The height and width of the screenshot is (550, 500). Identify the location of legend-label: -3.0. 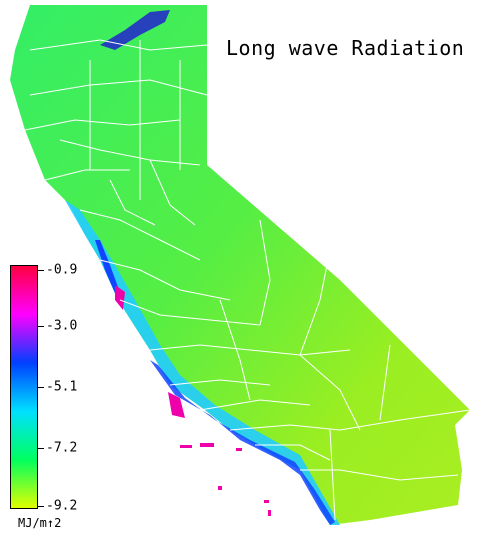
(62, 326).